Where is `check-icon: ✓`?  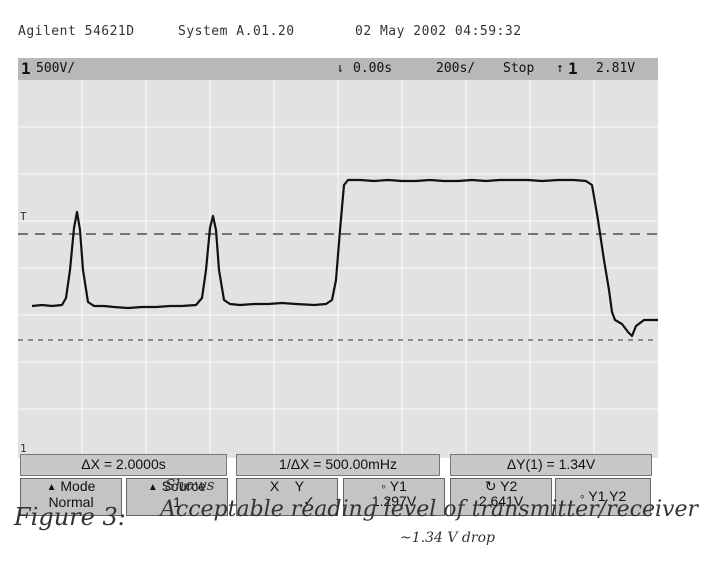
check-icon: ✓ is located at coordinates (309, 501).